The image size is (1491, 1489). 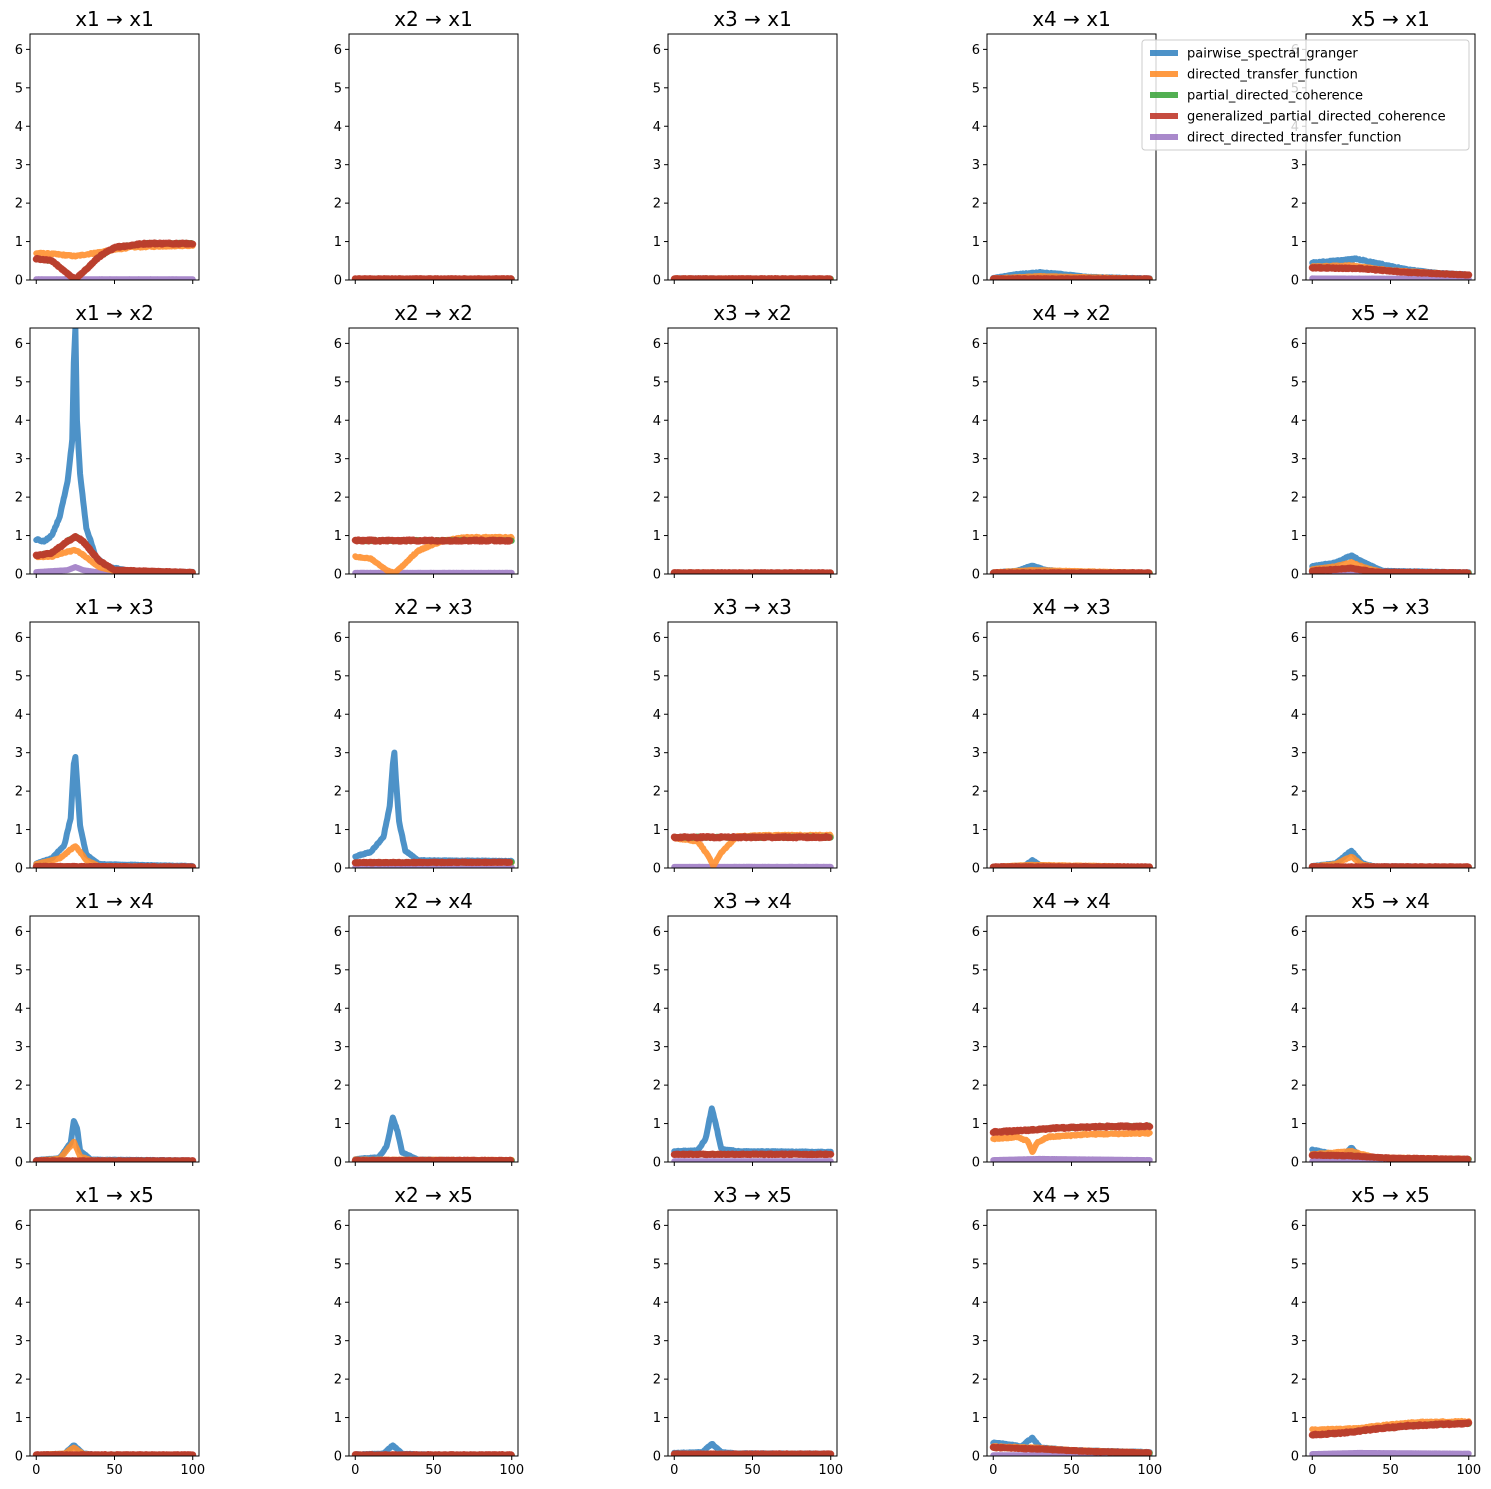 I want to click on panel-title: x1 → x5, so click(x=114, y=1195).